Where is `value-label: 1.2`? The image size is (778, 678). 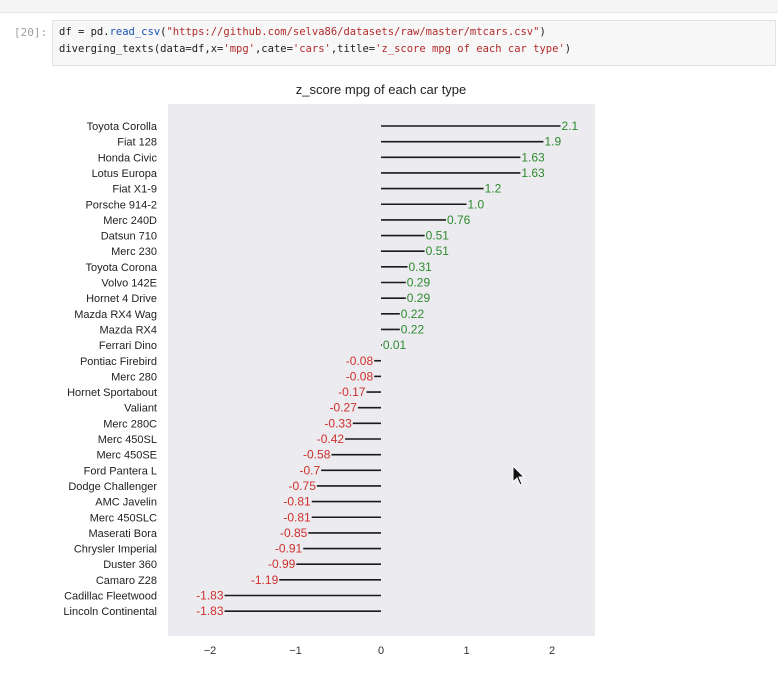
value-label: 1.2 is located at coordinates (493, 189).